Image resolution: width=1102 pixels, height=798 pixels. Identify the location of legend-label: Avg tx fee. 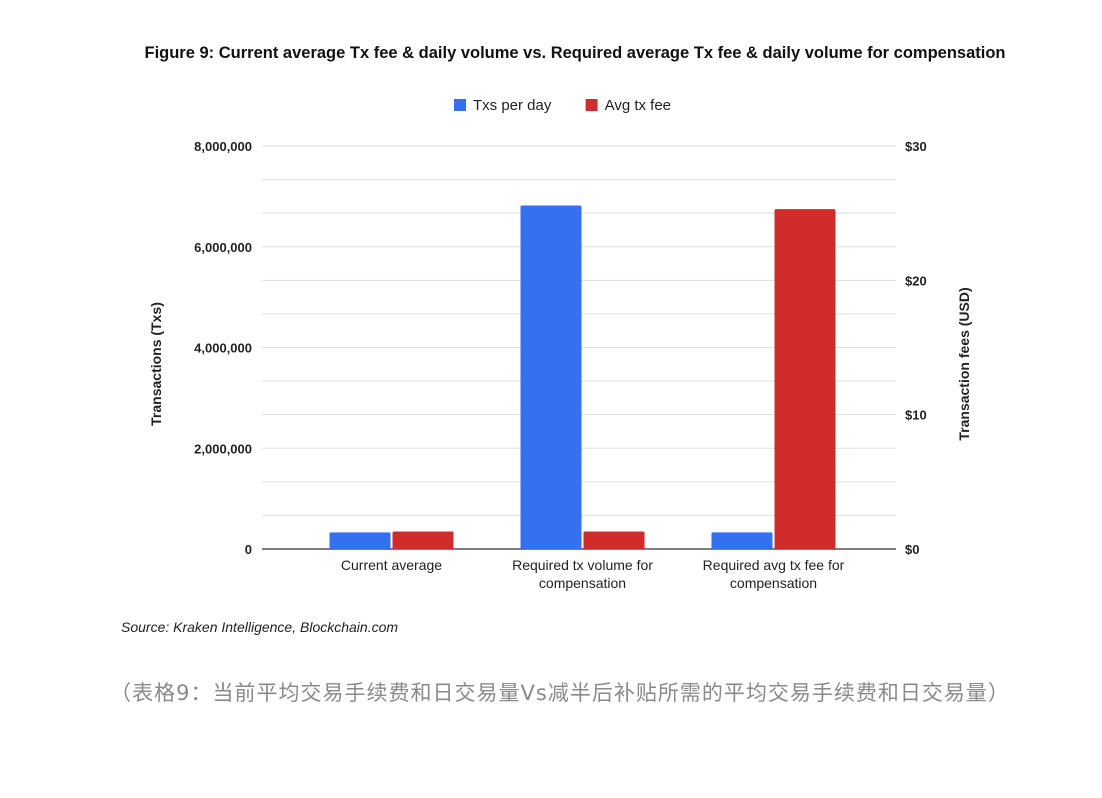
(638, 105).